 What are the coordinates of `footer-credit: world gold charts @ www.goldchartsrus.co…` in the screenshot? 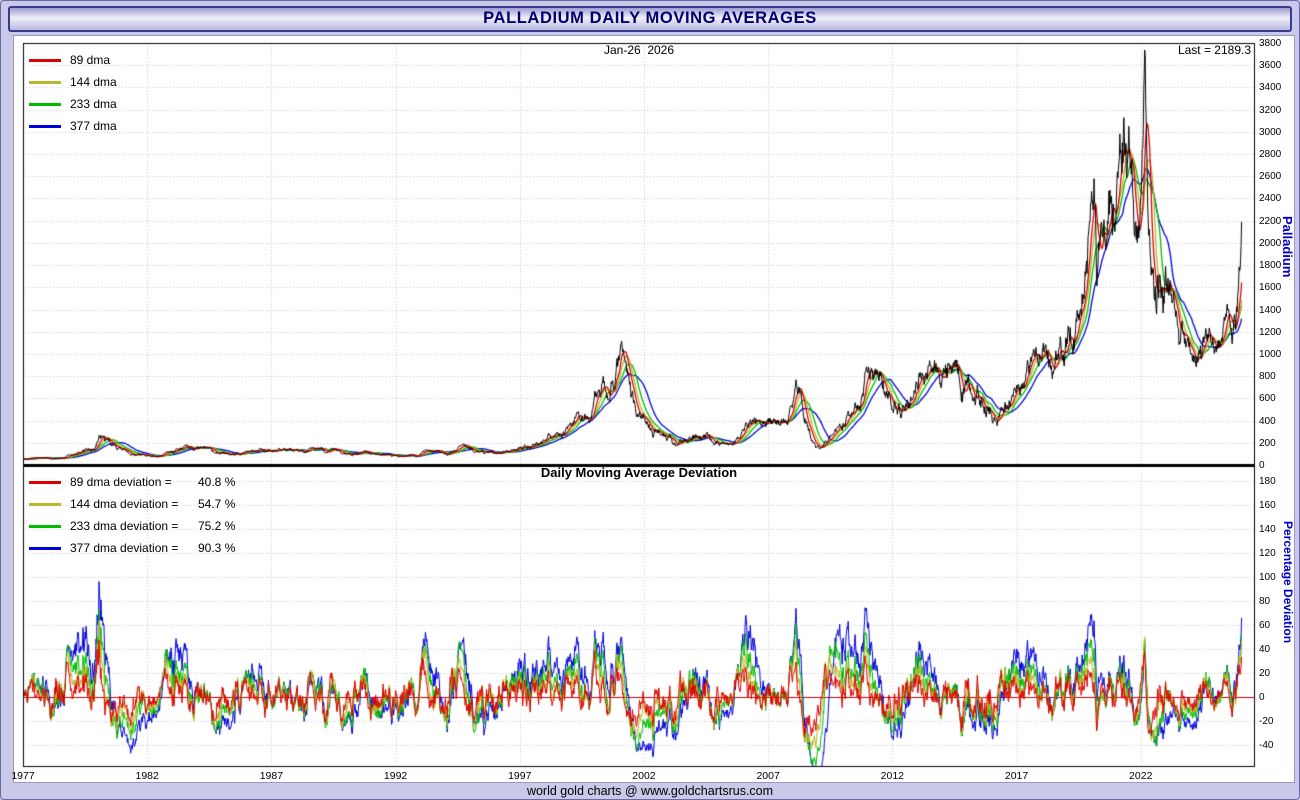 It's located at (650, 791).